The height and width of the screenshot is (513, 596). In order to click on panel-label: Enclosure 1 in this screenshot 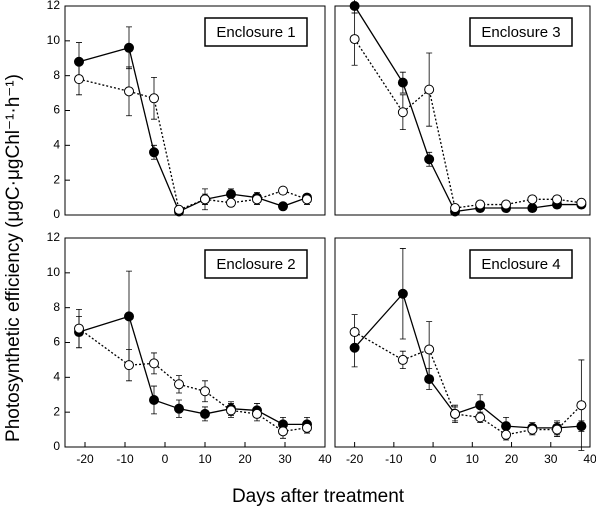, I will do `click(255, 32)`.